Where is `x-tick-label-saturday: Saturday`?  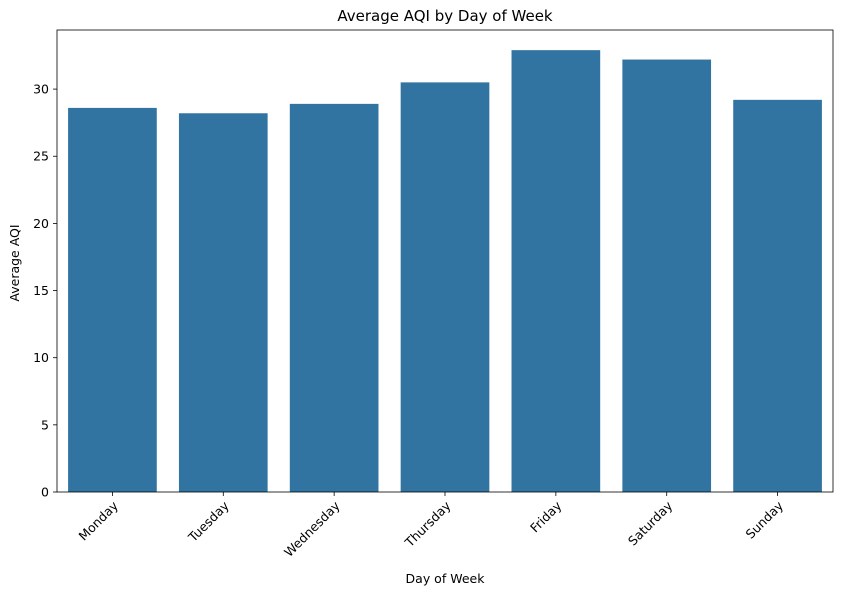 x-tick-label-saturday: Saturday is located at coordinates (650, 523).